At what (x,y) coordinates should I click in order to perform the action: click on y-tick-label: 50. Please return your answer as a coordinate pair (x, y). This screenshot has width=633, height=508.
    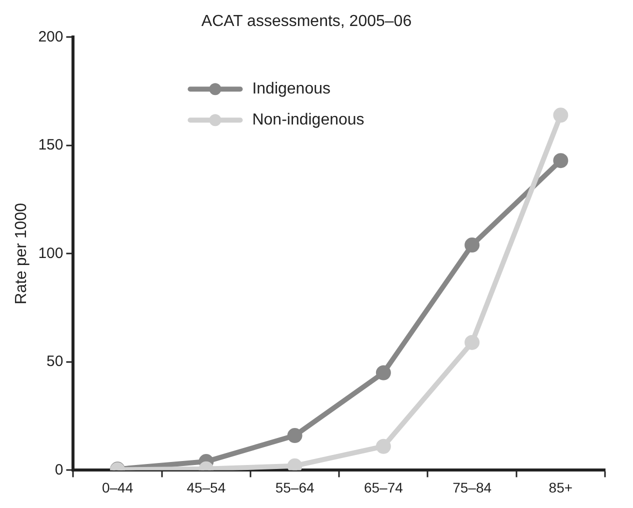
    Looking at the image, I should click on (55, 361).